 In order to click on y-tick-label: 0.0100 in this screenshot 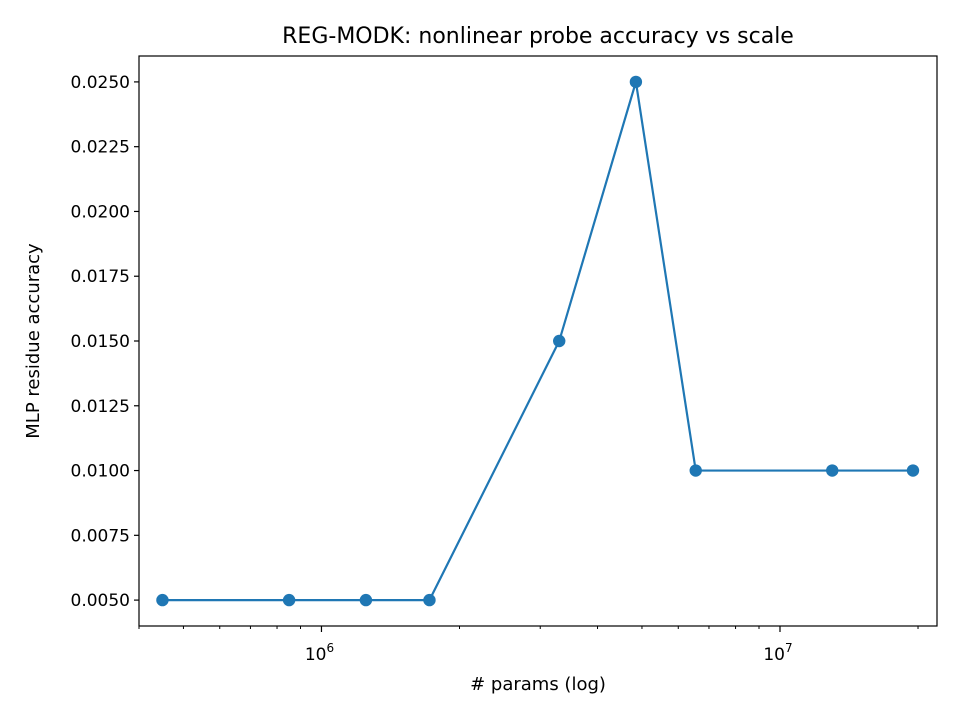, I will do `click(100, 472)`.